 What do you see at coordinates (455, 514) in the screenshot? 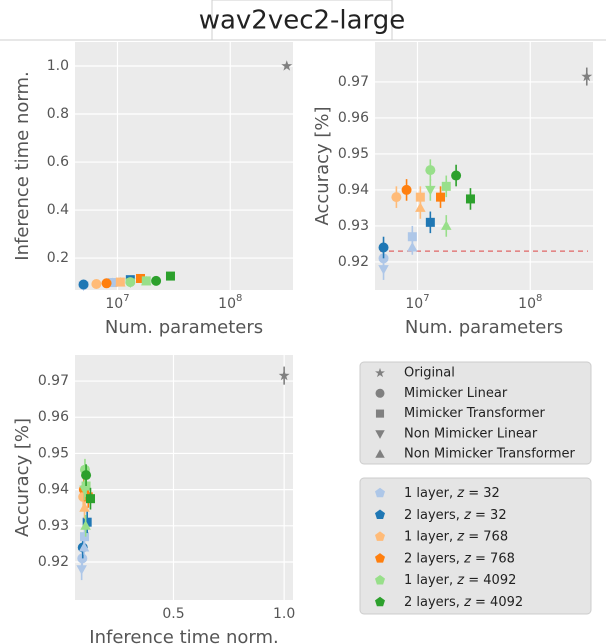
I see `legend-label: 2 layers, z = 32` at bounding box center [455, 514].